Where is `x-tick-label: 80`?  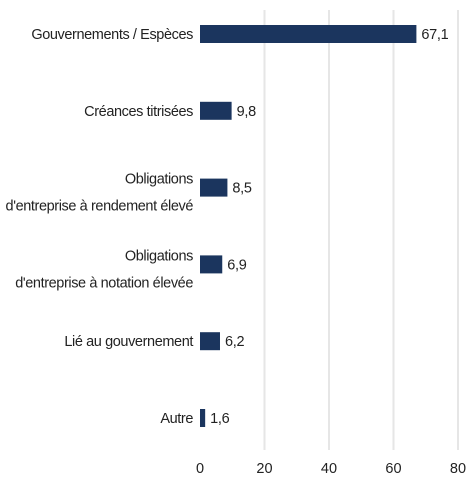
x-tick-label: 80 is located at coordinates (458, 469).